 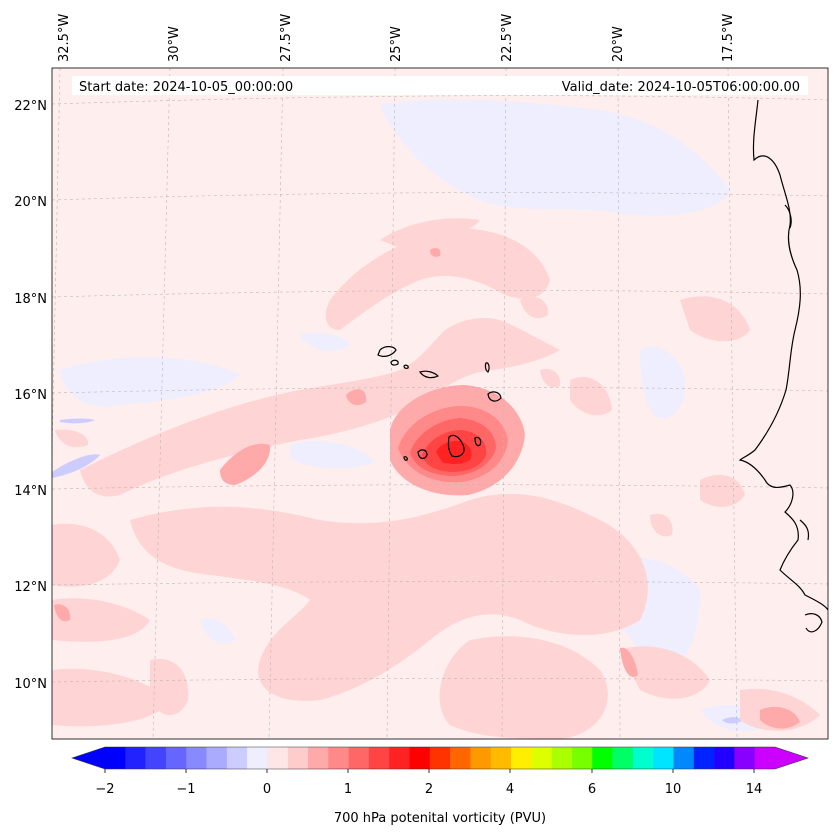 What do you see at coordinates (174, 44) in the screenshot?
I see `lon-label: 30°W` at bounding box center [174, 44].